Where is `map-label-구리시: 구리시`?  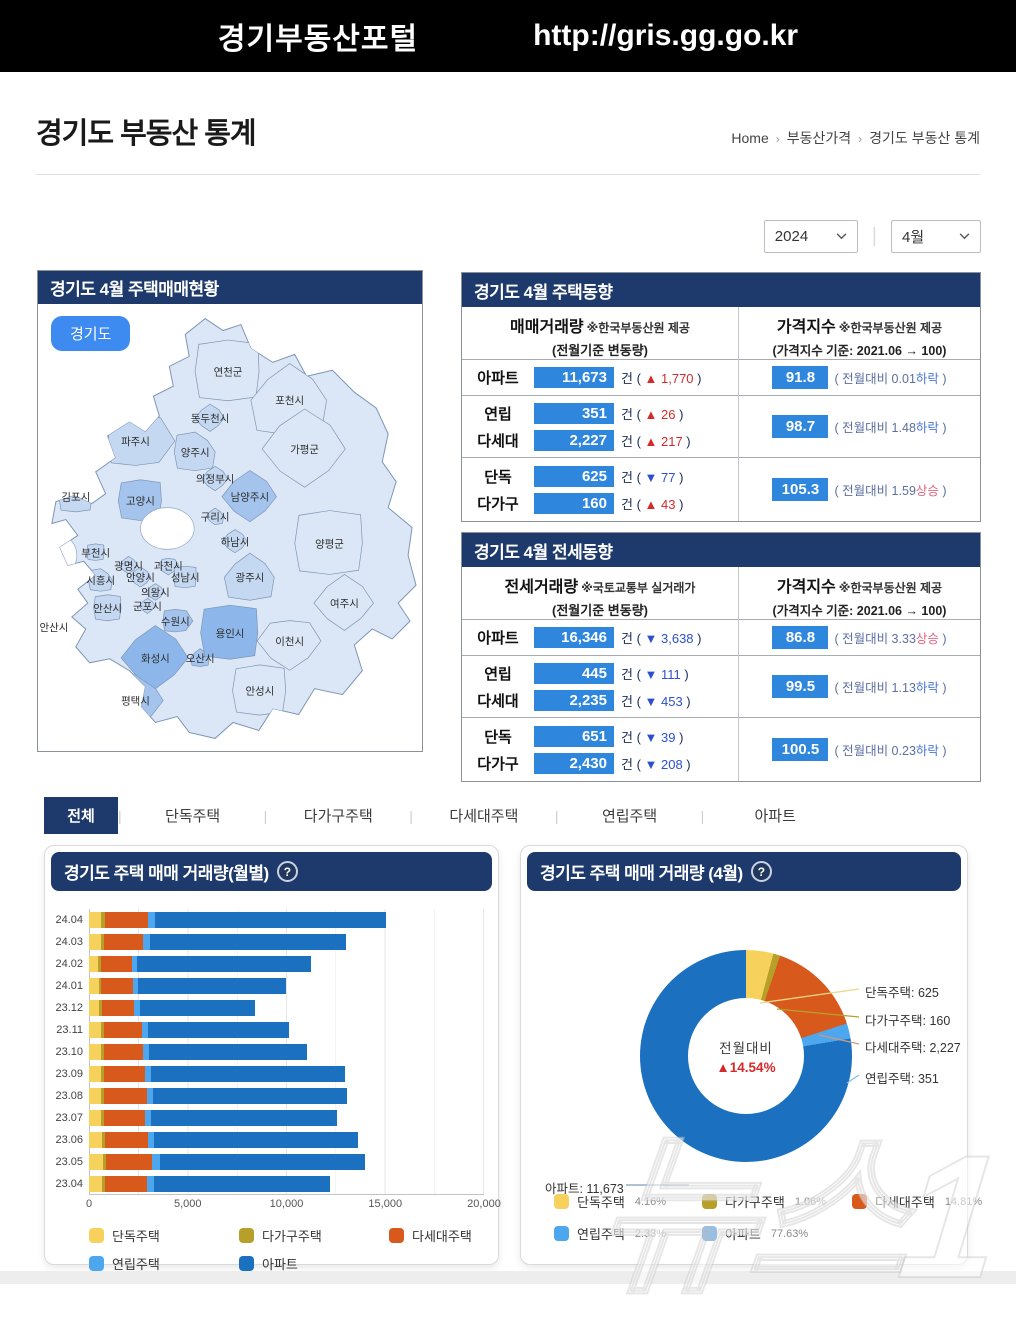 map-label-구리시: 구리시 is located at coordinates (215, 518).